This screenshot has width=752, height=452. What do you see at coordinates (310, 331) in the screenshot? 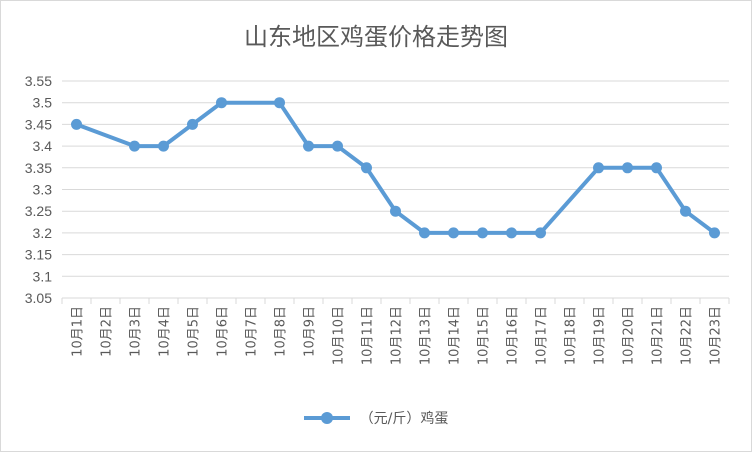
I see `x-tick-label: 10月9日` at bounding box center [310, 331].